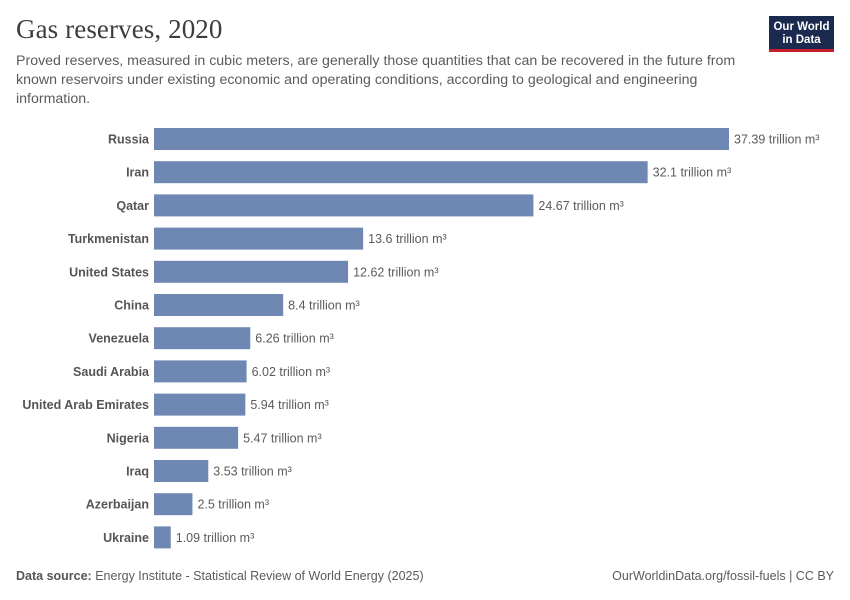 This screenshot has width=850, height=600. What do you see at coordinates (776, 140) in the screenshot?
I see `value-label: 37.39 trillion m³` at bounding box center [776, 140].